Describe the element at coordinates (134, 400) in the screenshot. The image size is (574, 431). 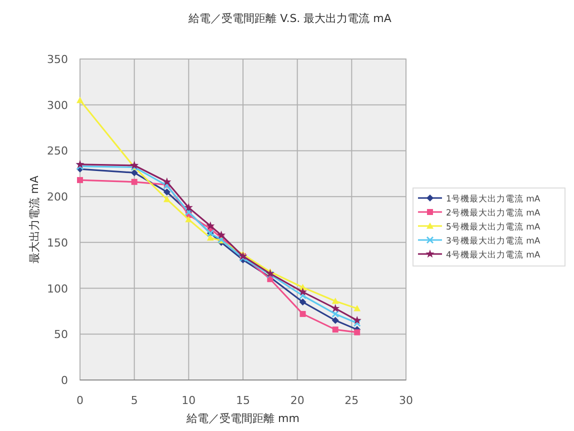
I see `x-tick-label: 5` at that location.